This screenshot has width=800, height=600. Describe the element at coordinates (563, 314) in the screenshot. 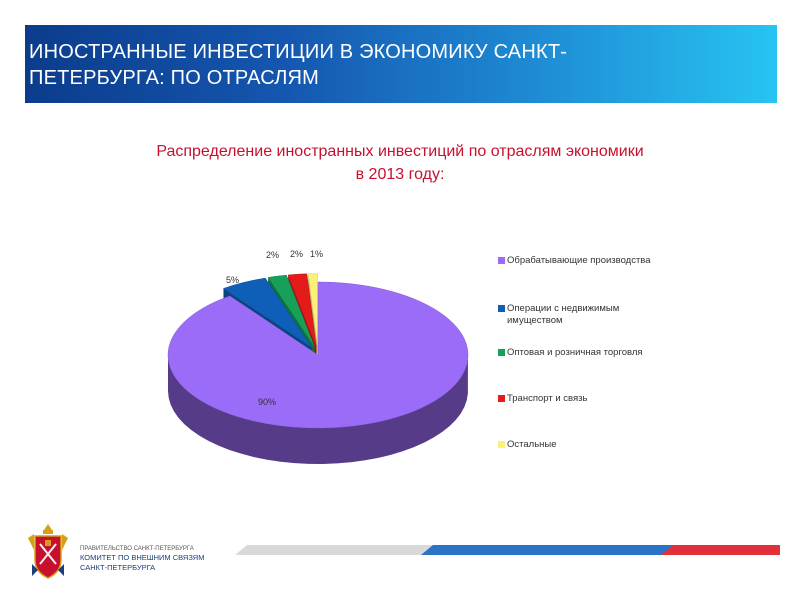

I see `legend-label-1: Операции с недвижимым имуществом` at that location.